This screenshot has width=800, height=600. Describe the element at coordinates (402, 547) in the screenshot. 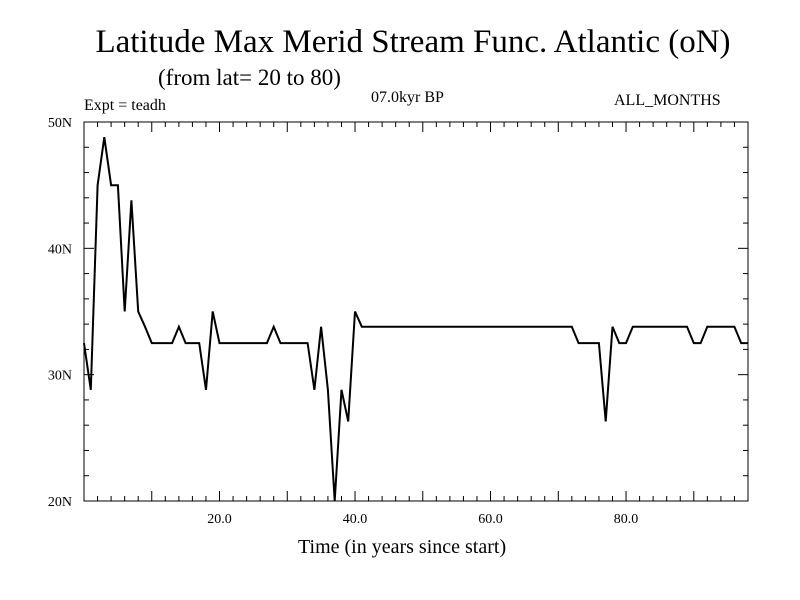

I see `x-axis-label: Time (in years since start)` at that location.